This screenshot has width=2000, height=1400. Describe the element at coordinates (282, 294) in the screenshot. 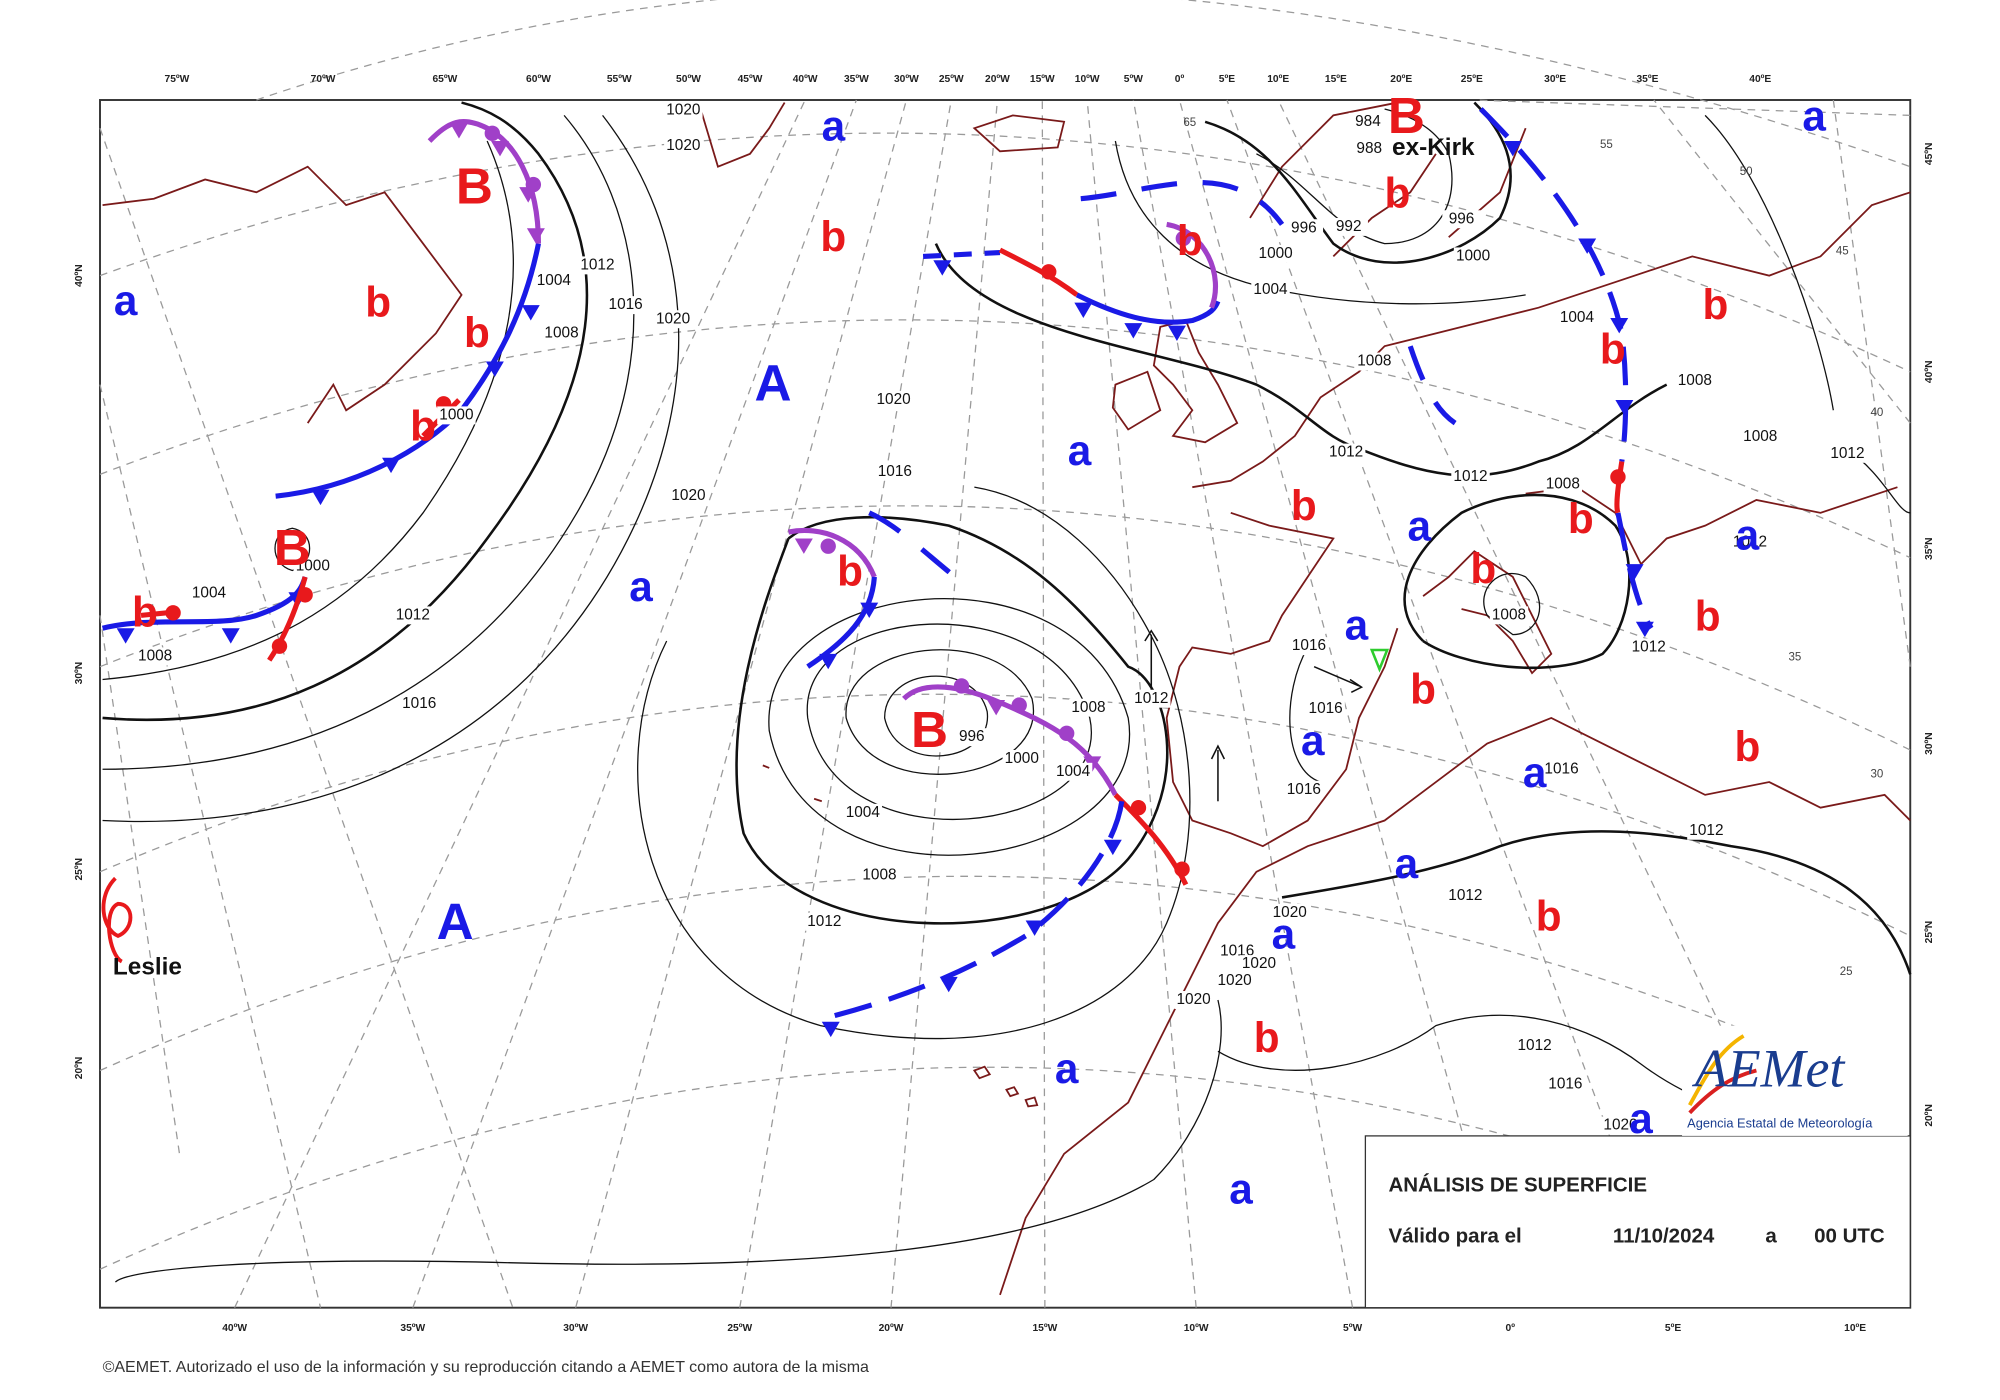

I see `coast-north-america` at that location.